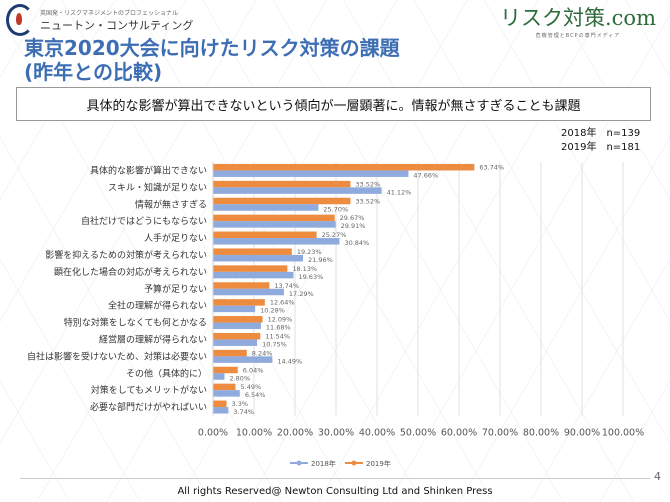 The image size is (670, 502). What do you see at coordinates (117, 356) in the screenshot?
I see `category-label: 自社は影響を受けないため、対策は必要ない` at bounding box center [117, 356].